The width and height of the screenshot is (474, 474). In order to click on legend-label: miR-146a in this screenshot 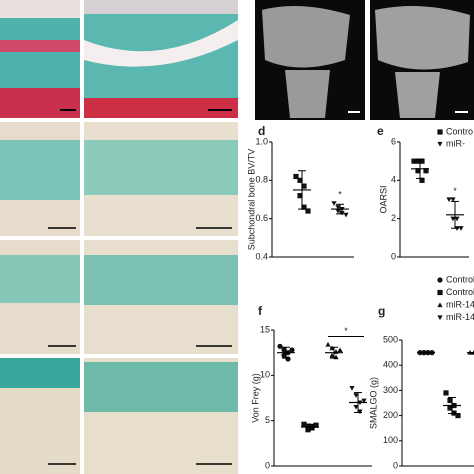, I will do `click(460, 304)`.